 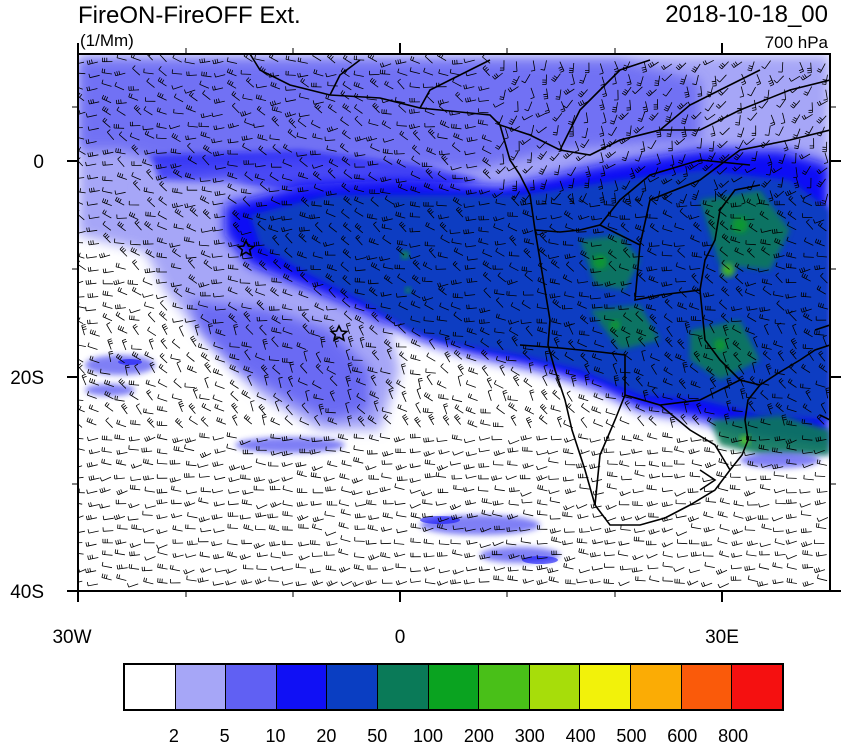 What do you see at coordinates (150, 687) in the screenshot?
I see `colorbar-box` at bounding box center [150, 687].